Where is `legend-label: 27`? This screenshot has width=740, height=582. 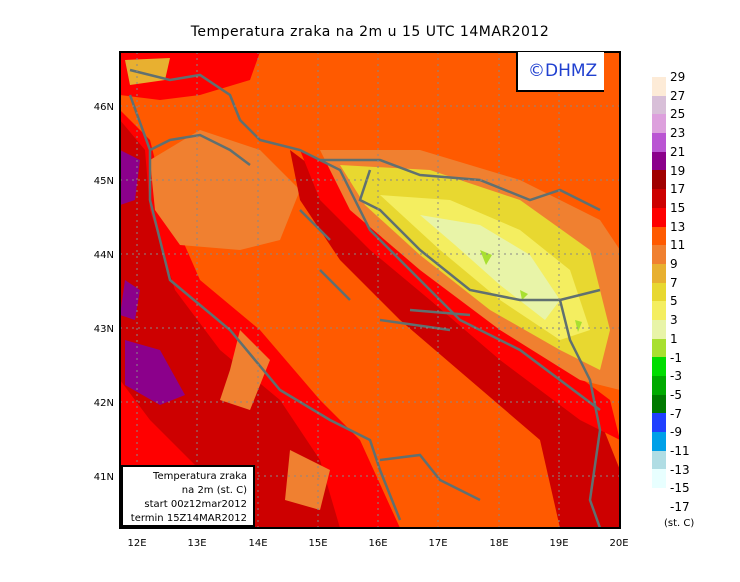
legend-label: 27 is located at coordinates (678, 95).